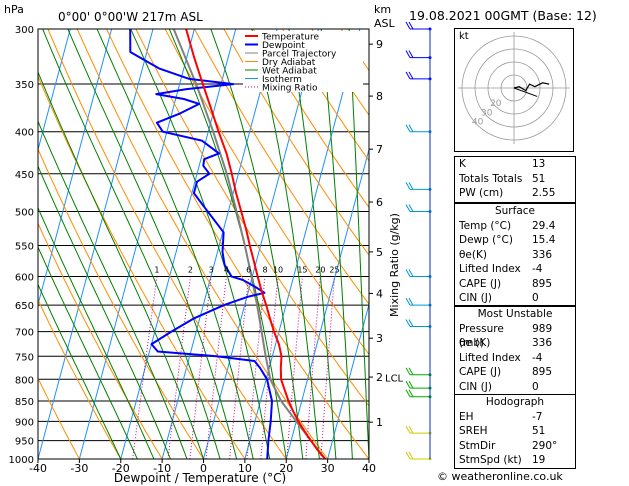 This screenshot has width=629, height=486. I want to click on x-tick-label: 10, so click(245, 468).